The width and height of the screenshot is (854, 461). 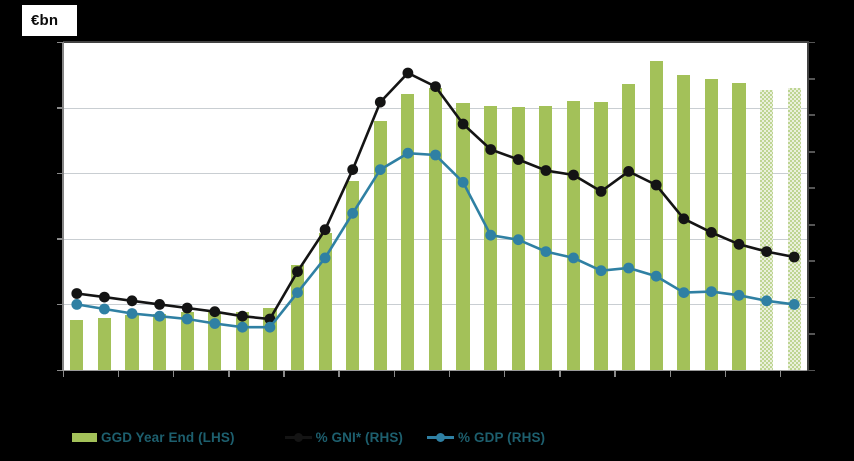 I want to click on gni-point-2016, so click(x=518, y=159).